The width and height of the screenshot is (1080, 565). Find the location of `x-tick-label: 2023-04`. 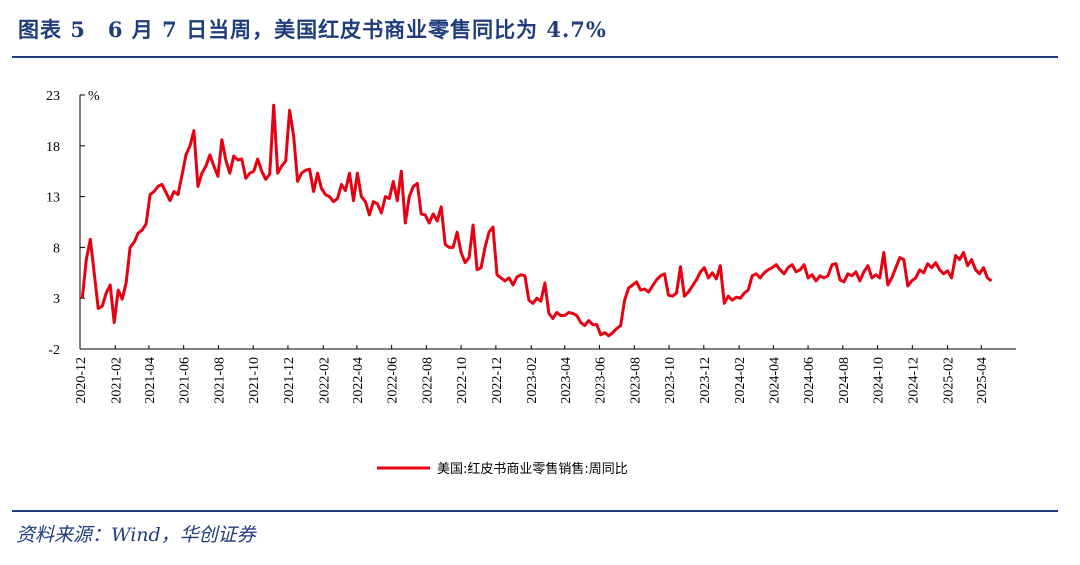

x-tick-label: 2023-04 is located at coordinates (566, 380).